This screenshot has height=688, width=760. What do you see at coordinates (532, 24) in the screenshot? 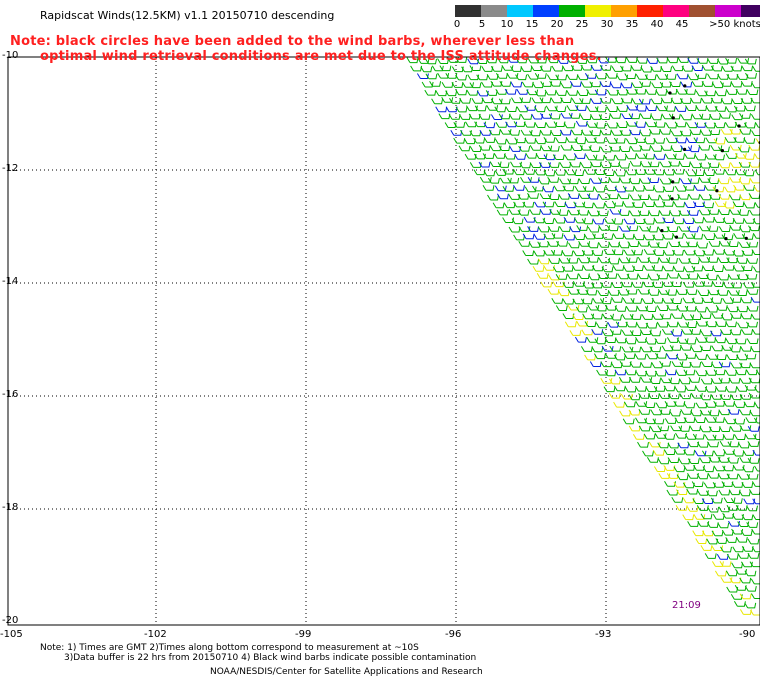
I see `legend-label: 15` at bounding box center [532, 24].